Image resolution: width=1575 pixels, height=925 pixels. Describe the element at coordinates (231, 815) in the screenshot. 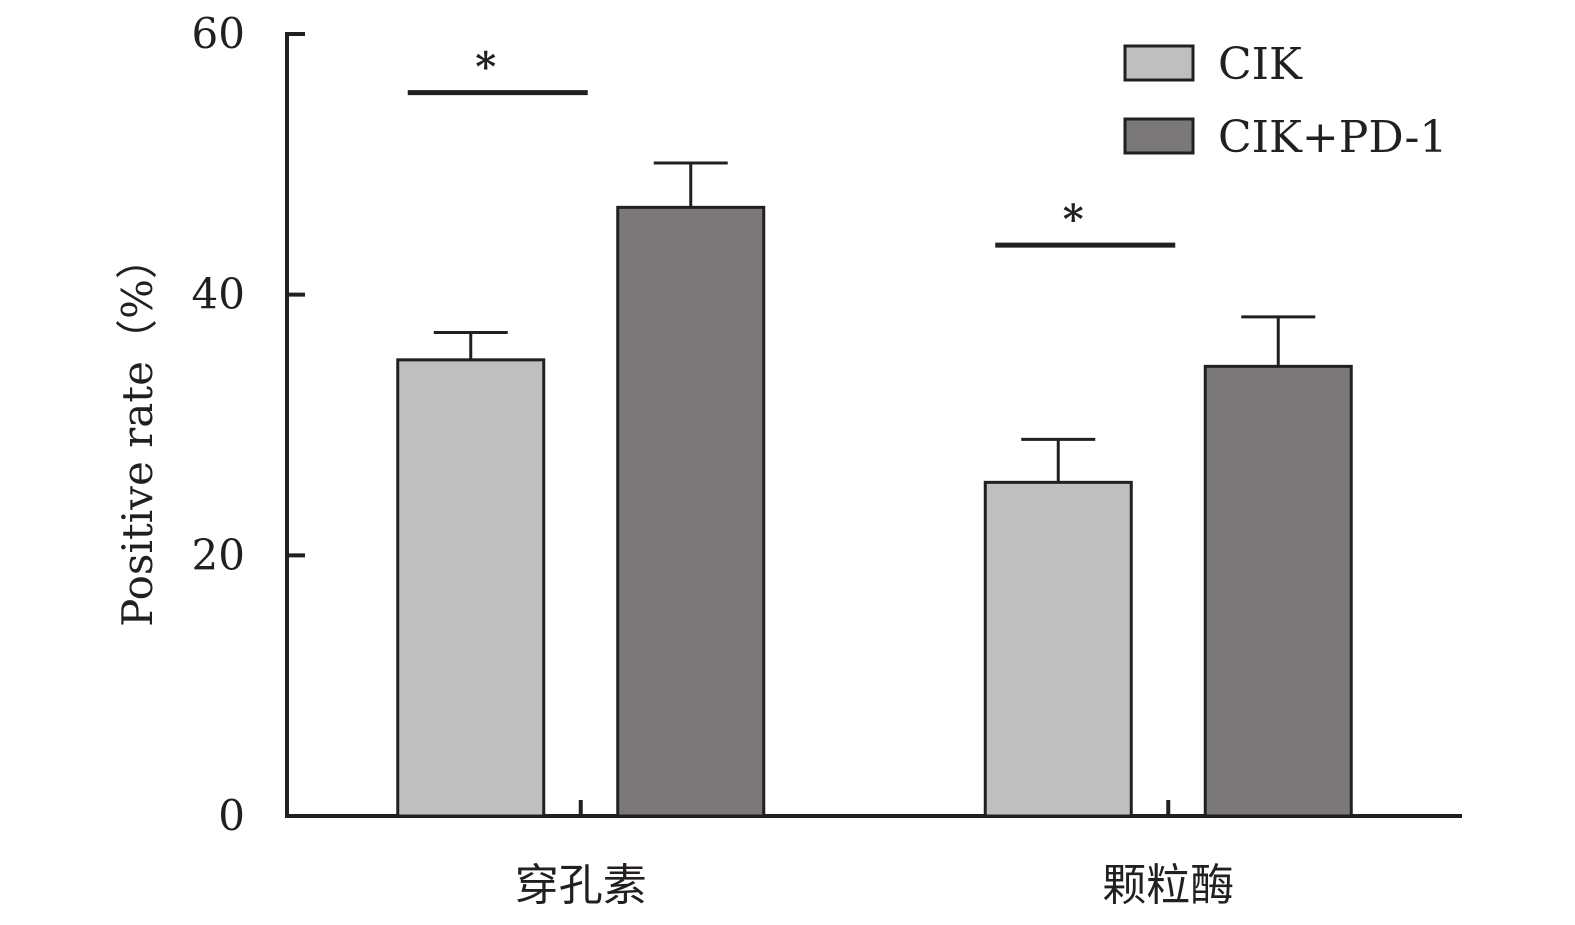

I see `y-tick-label: 0` at that location.